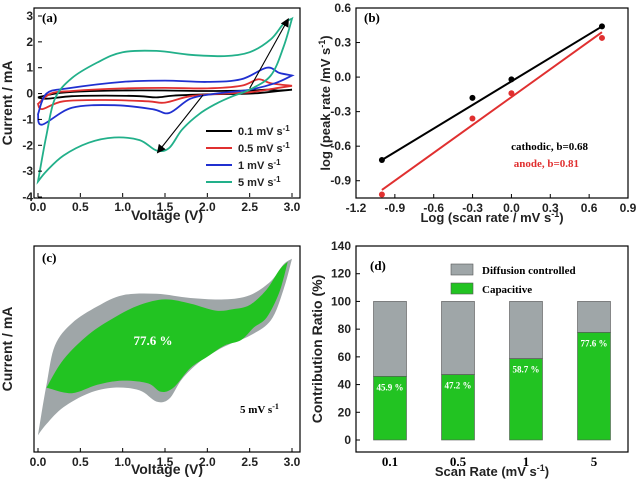 This screenshot has height=486, width=636. What do you see at coordinates (378, 265) in the screenshot?
I see `panel-d-label: (d)` at bounding box center [378, 265].